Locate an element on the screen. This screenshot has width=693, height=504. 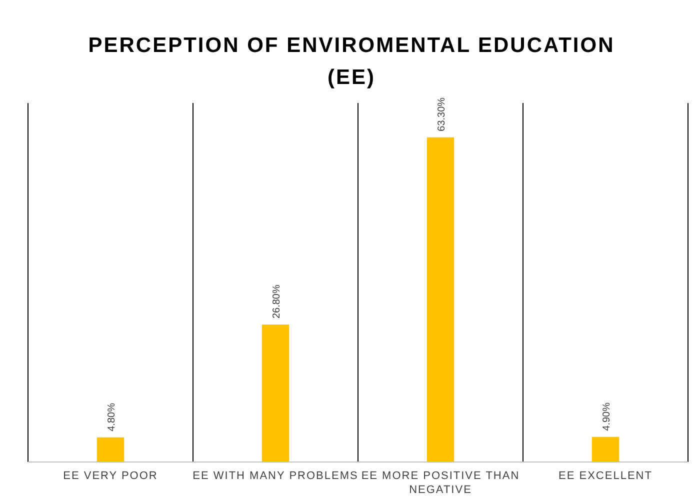
data-label: 26.80% is located at coordinates (277, 301).